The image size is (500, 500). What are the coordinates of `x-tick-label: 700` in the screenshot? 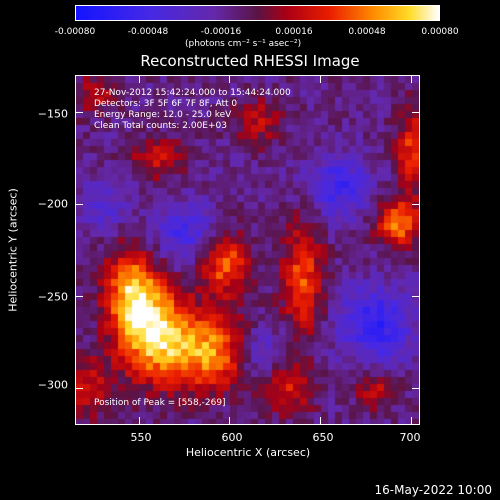 It's located at (410, 437).